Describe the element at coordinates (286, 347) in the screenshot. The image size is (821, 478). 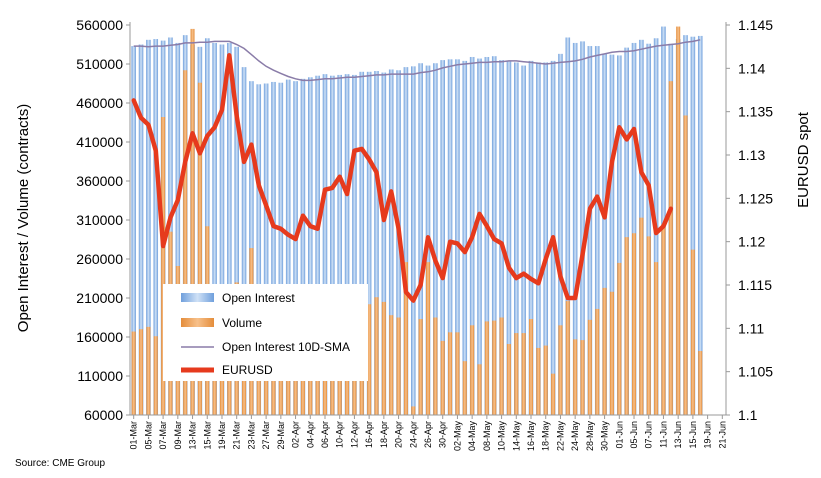
I see `legend-sma-label: Open Interest 10D-SMA` at that location.